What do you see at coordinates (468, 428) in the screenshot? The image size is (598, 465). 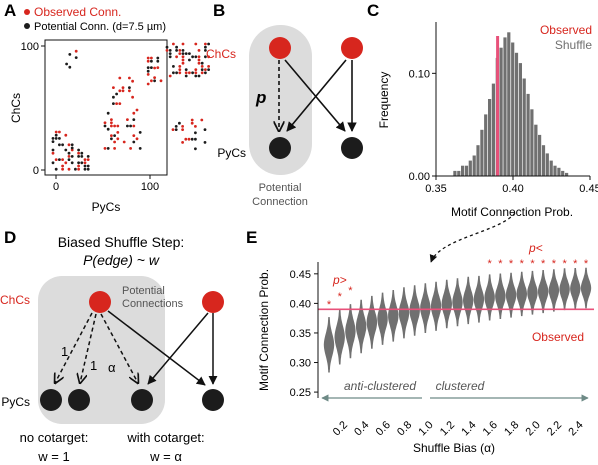 I see `violin-xtick-label: 1.4` at bounding box center [468, 428].